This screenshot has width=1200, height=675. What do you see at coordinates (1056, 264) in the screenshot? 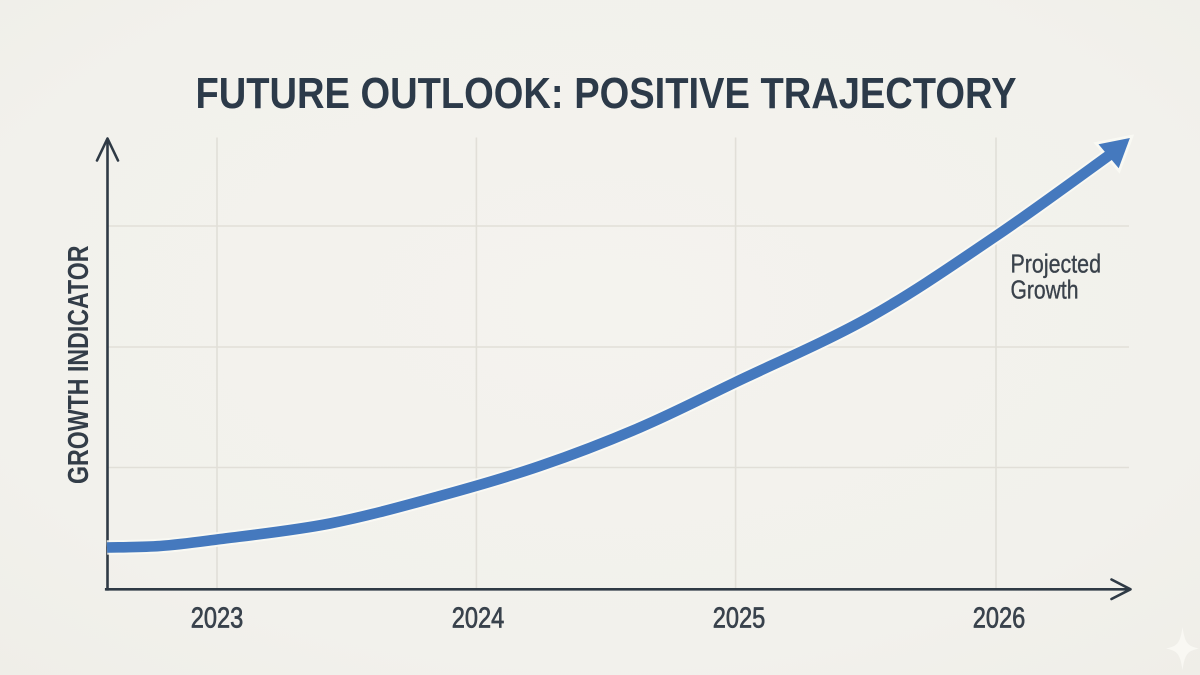
I see `svg-text: Projected` at bounding box center [1056, 264].